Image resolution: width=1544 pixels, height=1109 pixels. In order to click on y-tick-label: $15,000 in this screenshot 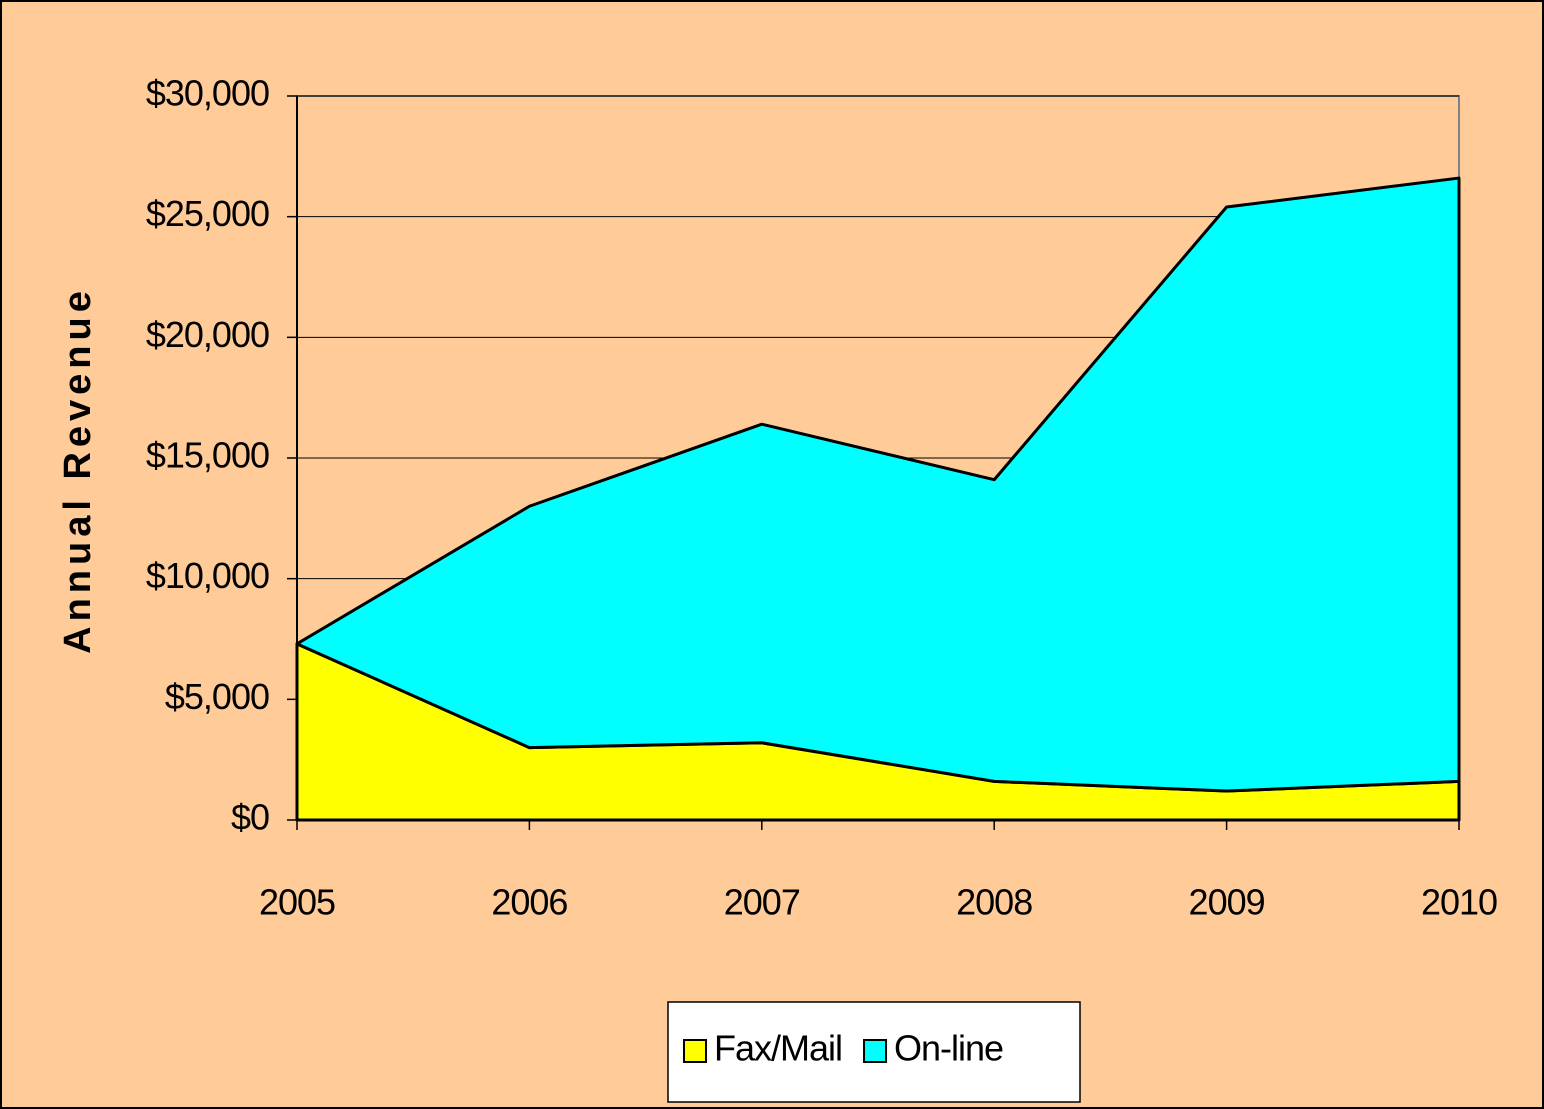, I will do `click(207, 455)`.